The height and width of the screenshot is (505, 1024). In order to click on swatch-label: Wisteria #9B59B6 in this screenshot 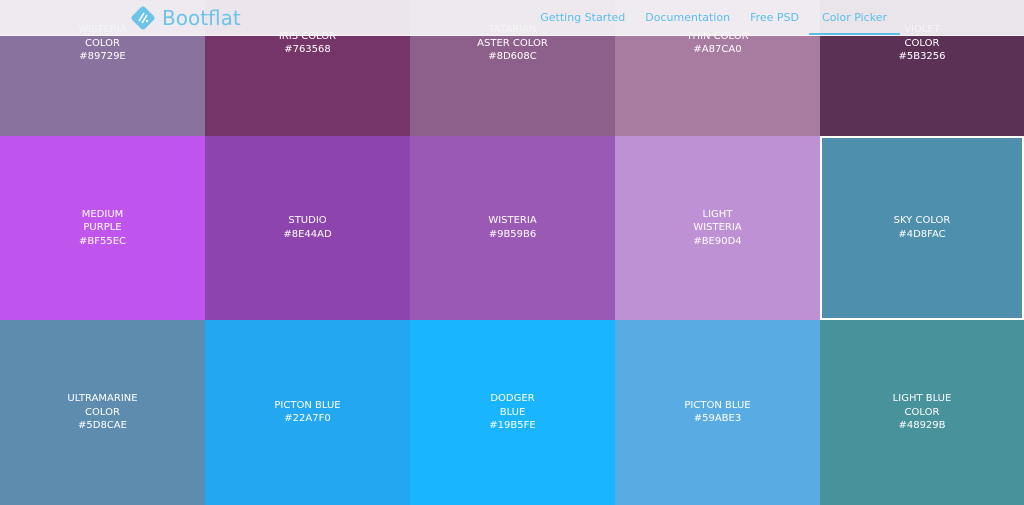, I will do `click(512, 227)`.